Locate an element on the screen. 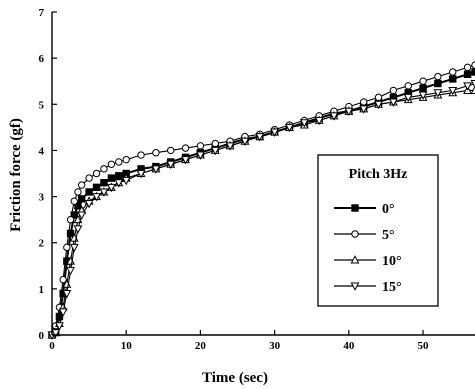 This screenshot has height=389, width=475. legend-label-0: 0° is located at coordinates (388, 209).